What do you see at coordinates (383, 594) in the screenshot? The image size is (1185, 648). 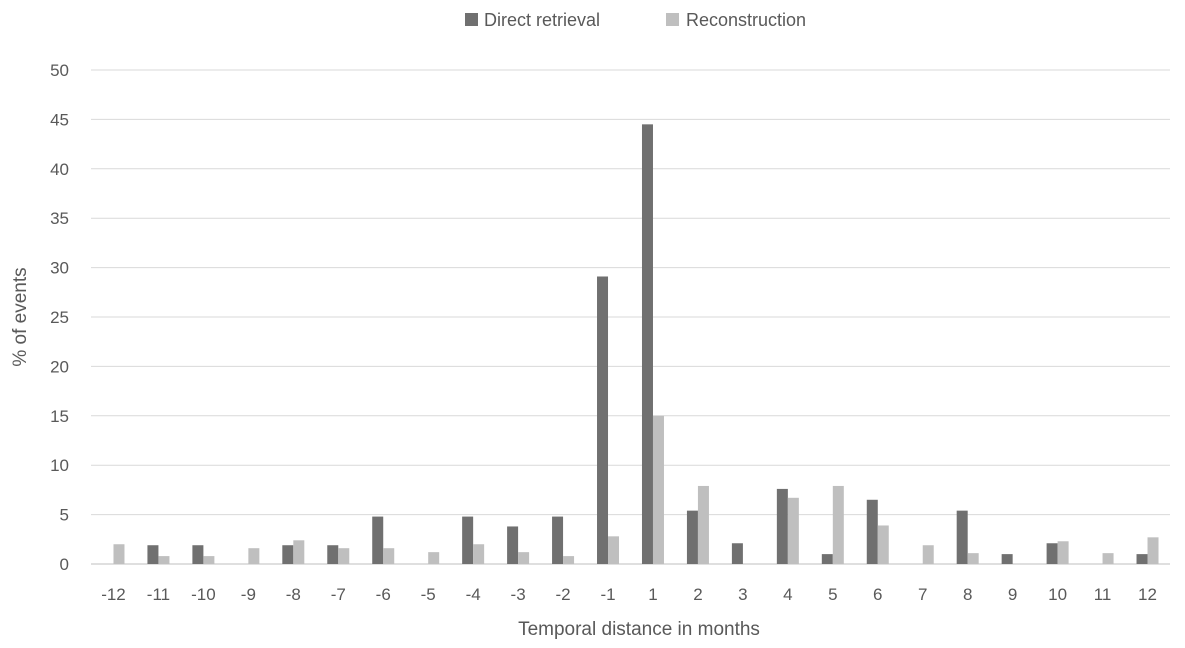 I see `x-tick-label: -6` at bounding box center [383, 594].